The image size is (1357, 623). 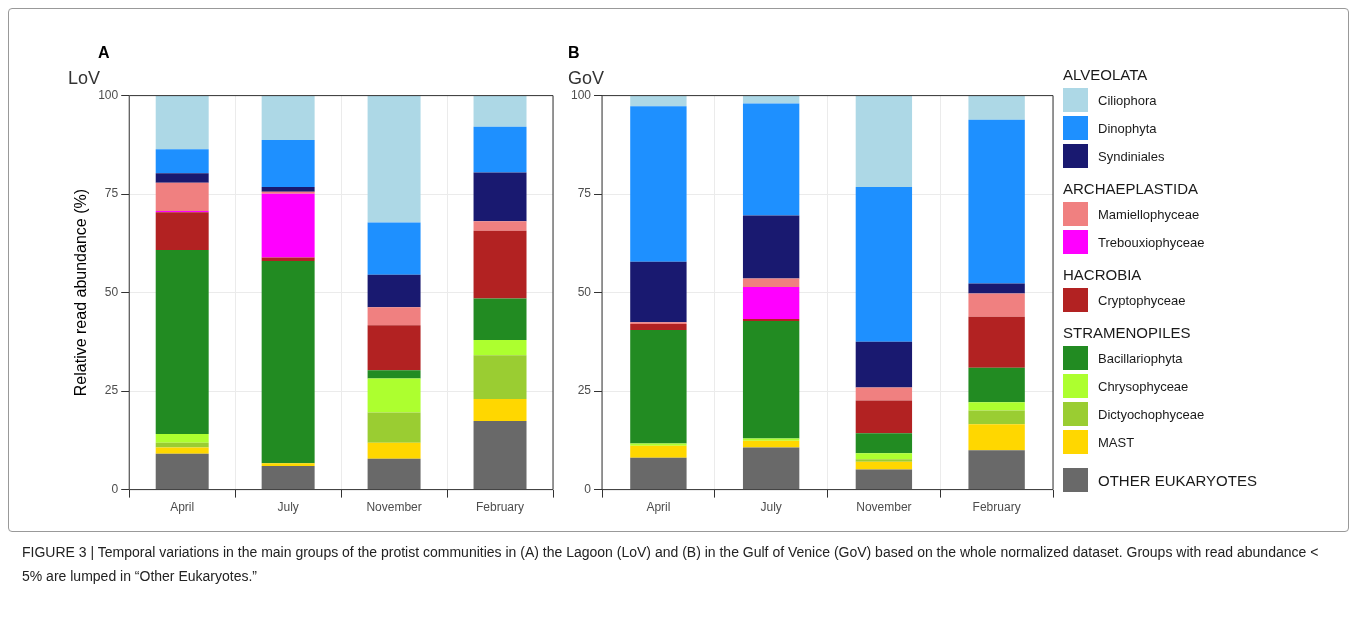 I want to click on text: B, so click(x=574, y=53).